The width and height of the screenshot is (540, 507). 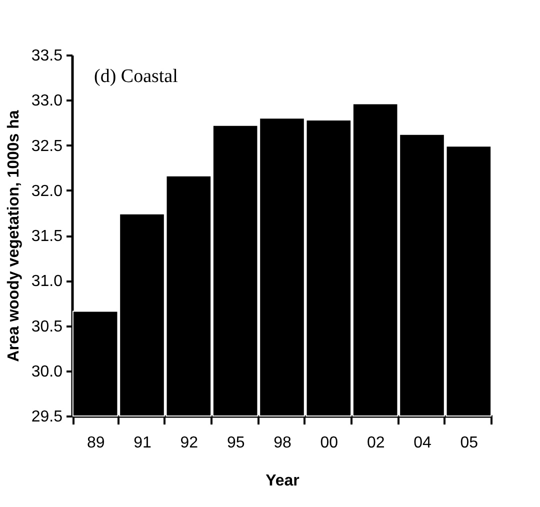 What do you see at coordinates (469, 443) in the screenshot?
I see `x-tick-label: 05` at bounding box center [469, 443].